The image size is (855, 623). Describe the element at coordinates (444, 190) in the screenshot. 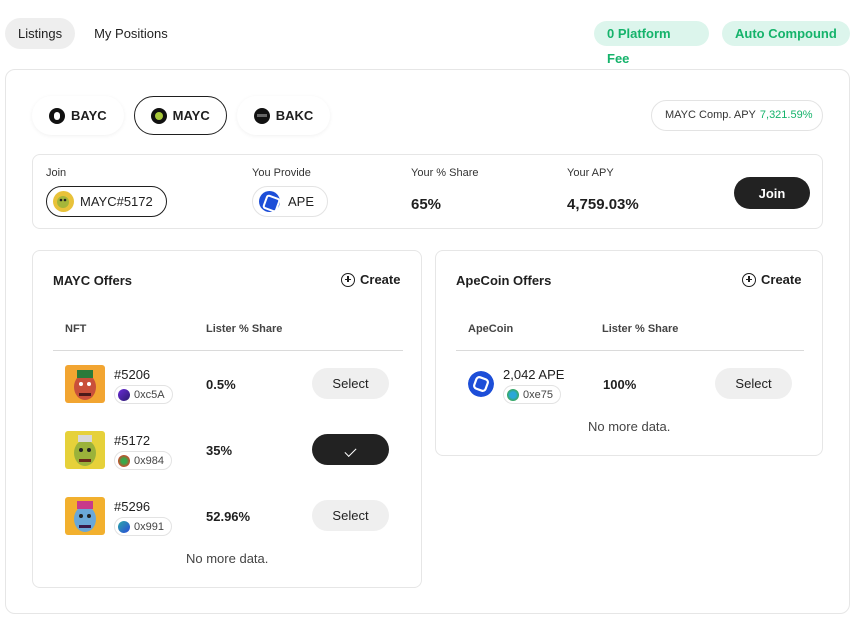

I see `share-column: Your % Share 65%` at that location.